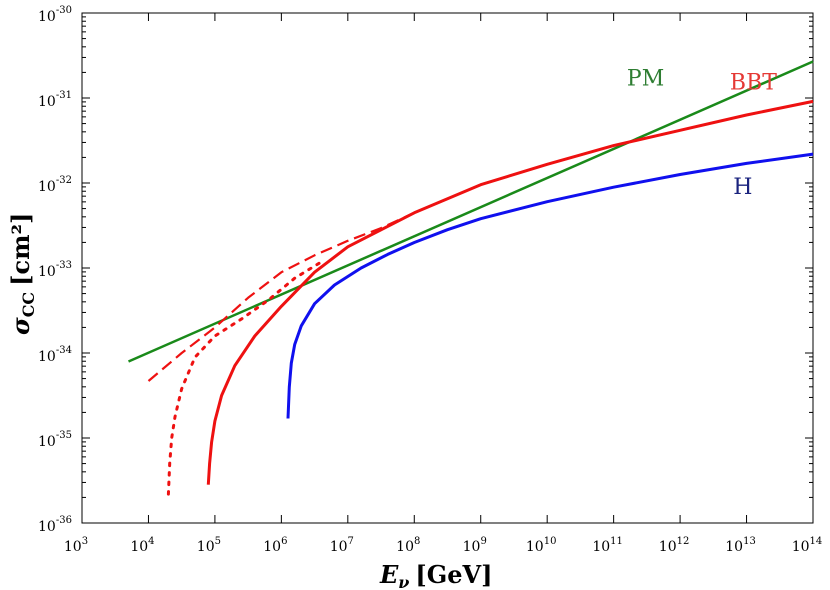  I want to click on x-tick-label: 10⁶, so click(275, 545).